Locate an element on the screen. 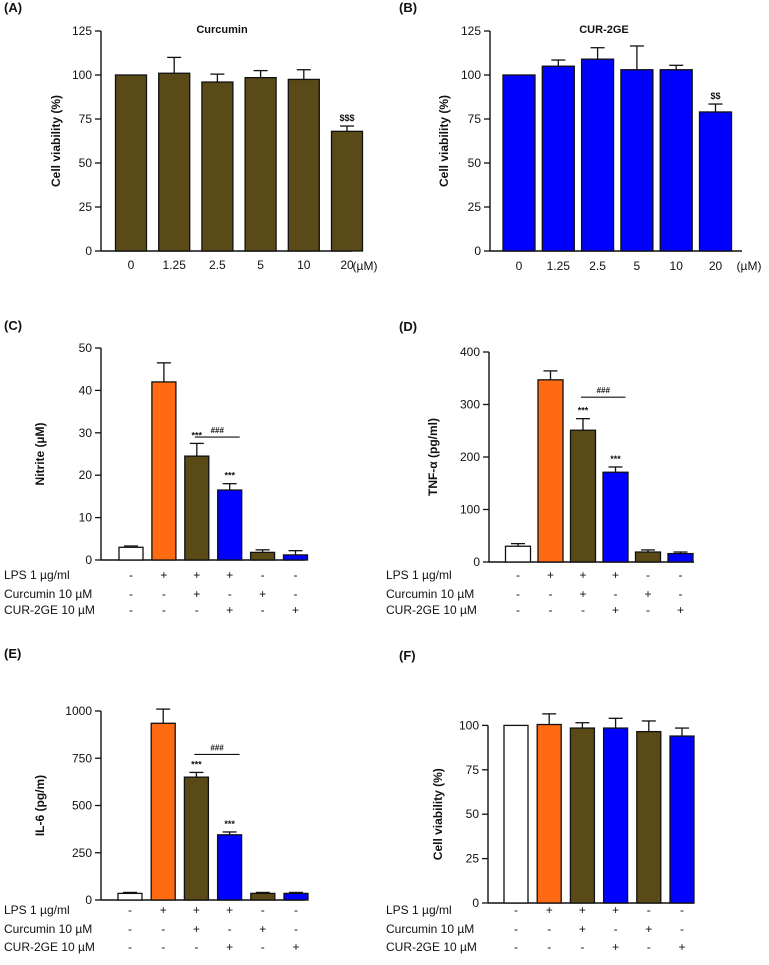  y-tick-label: 750 is located at coordinates (82, 758).